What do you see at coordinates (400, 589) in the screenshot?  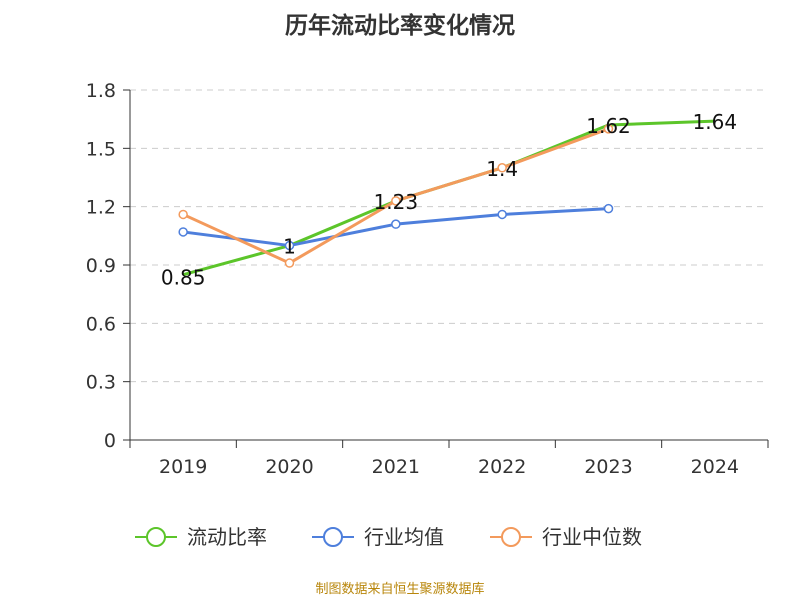 I see `source-note: 制图数据来自恒生聚源数据库` at bounding box center [400, 589].